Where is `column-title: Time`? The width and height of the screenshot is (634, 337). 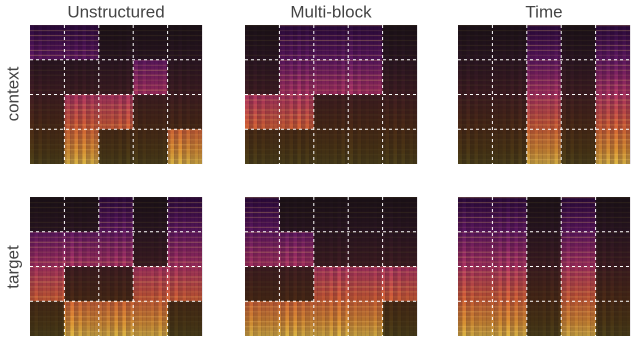
column-title: Time is located at coordinates (543, 11).